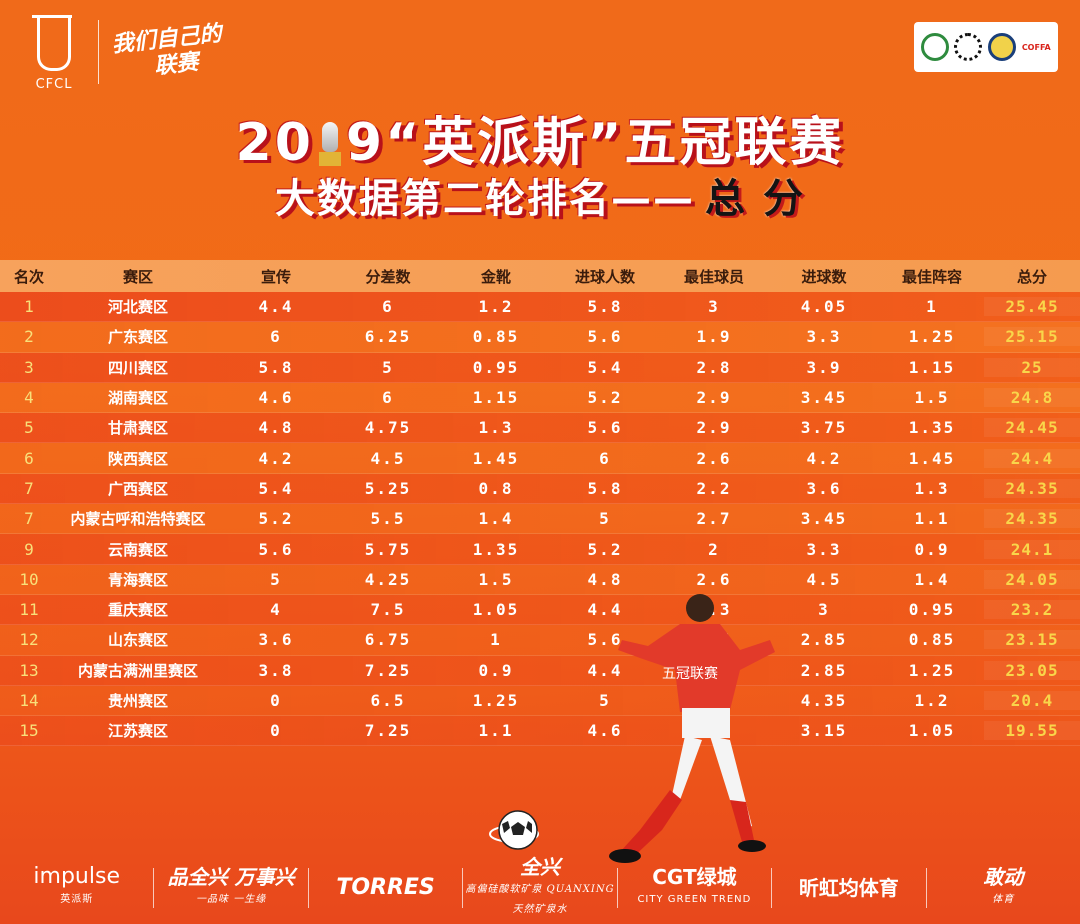 The width and height of the screenshot is (1080, 924). I want to click on table-cell: 4.05, so click(824, 307).